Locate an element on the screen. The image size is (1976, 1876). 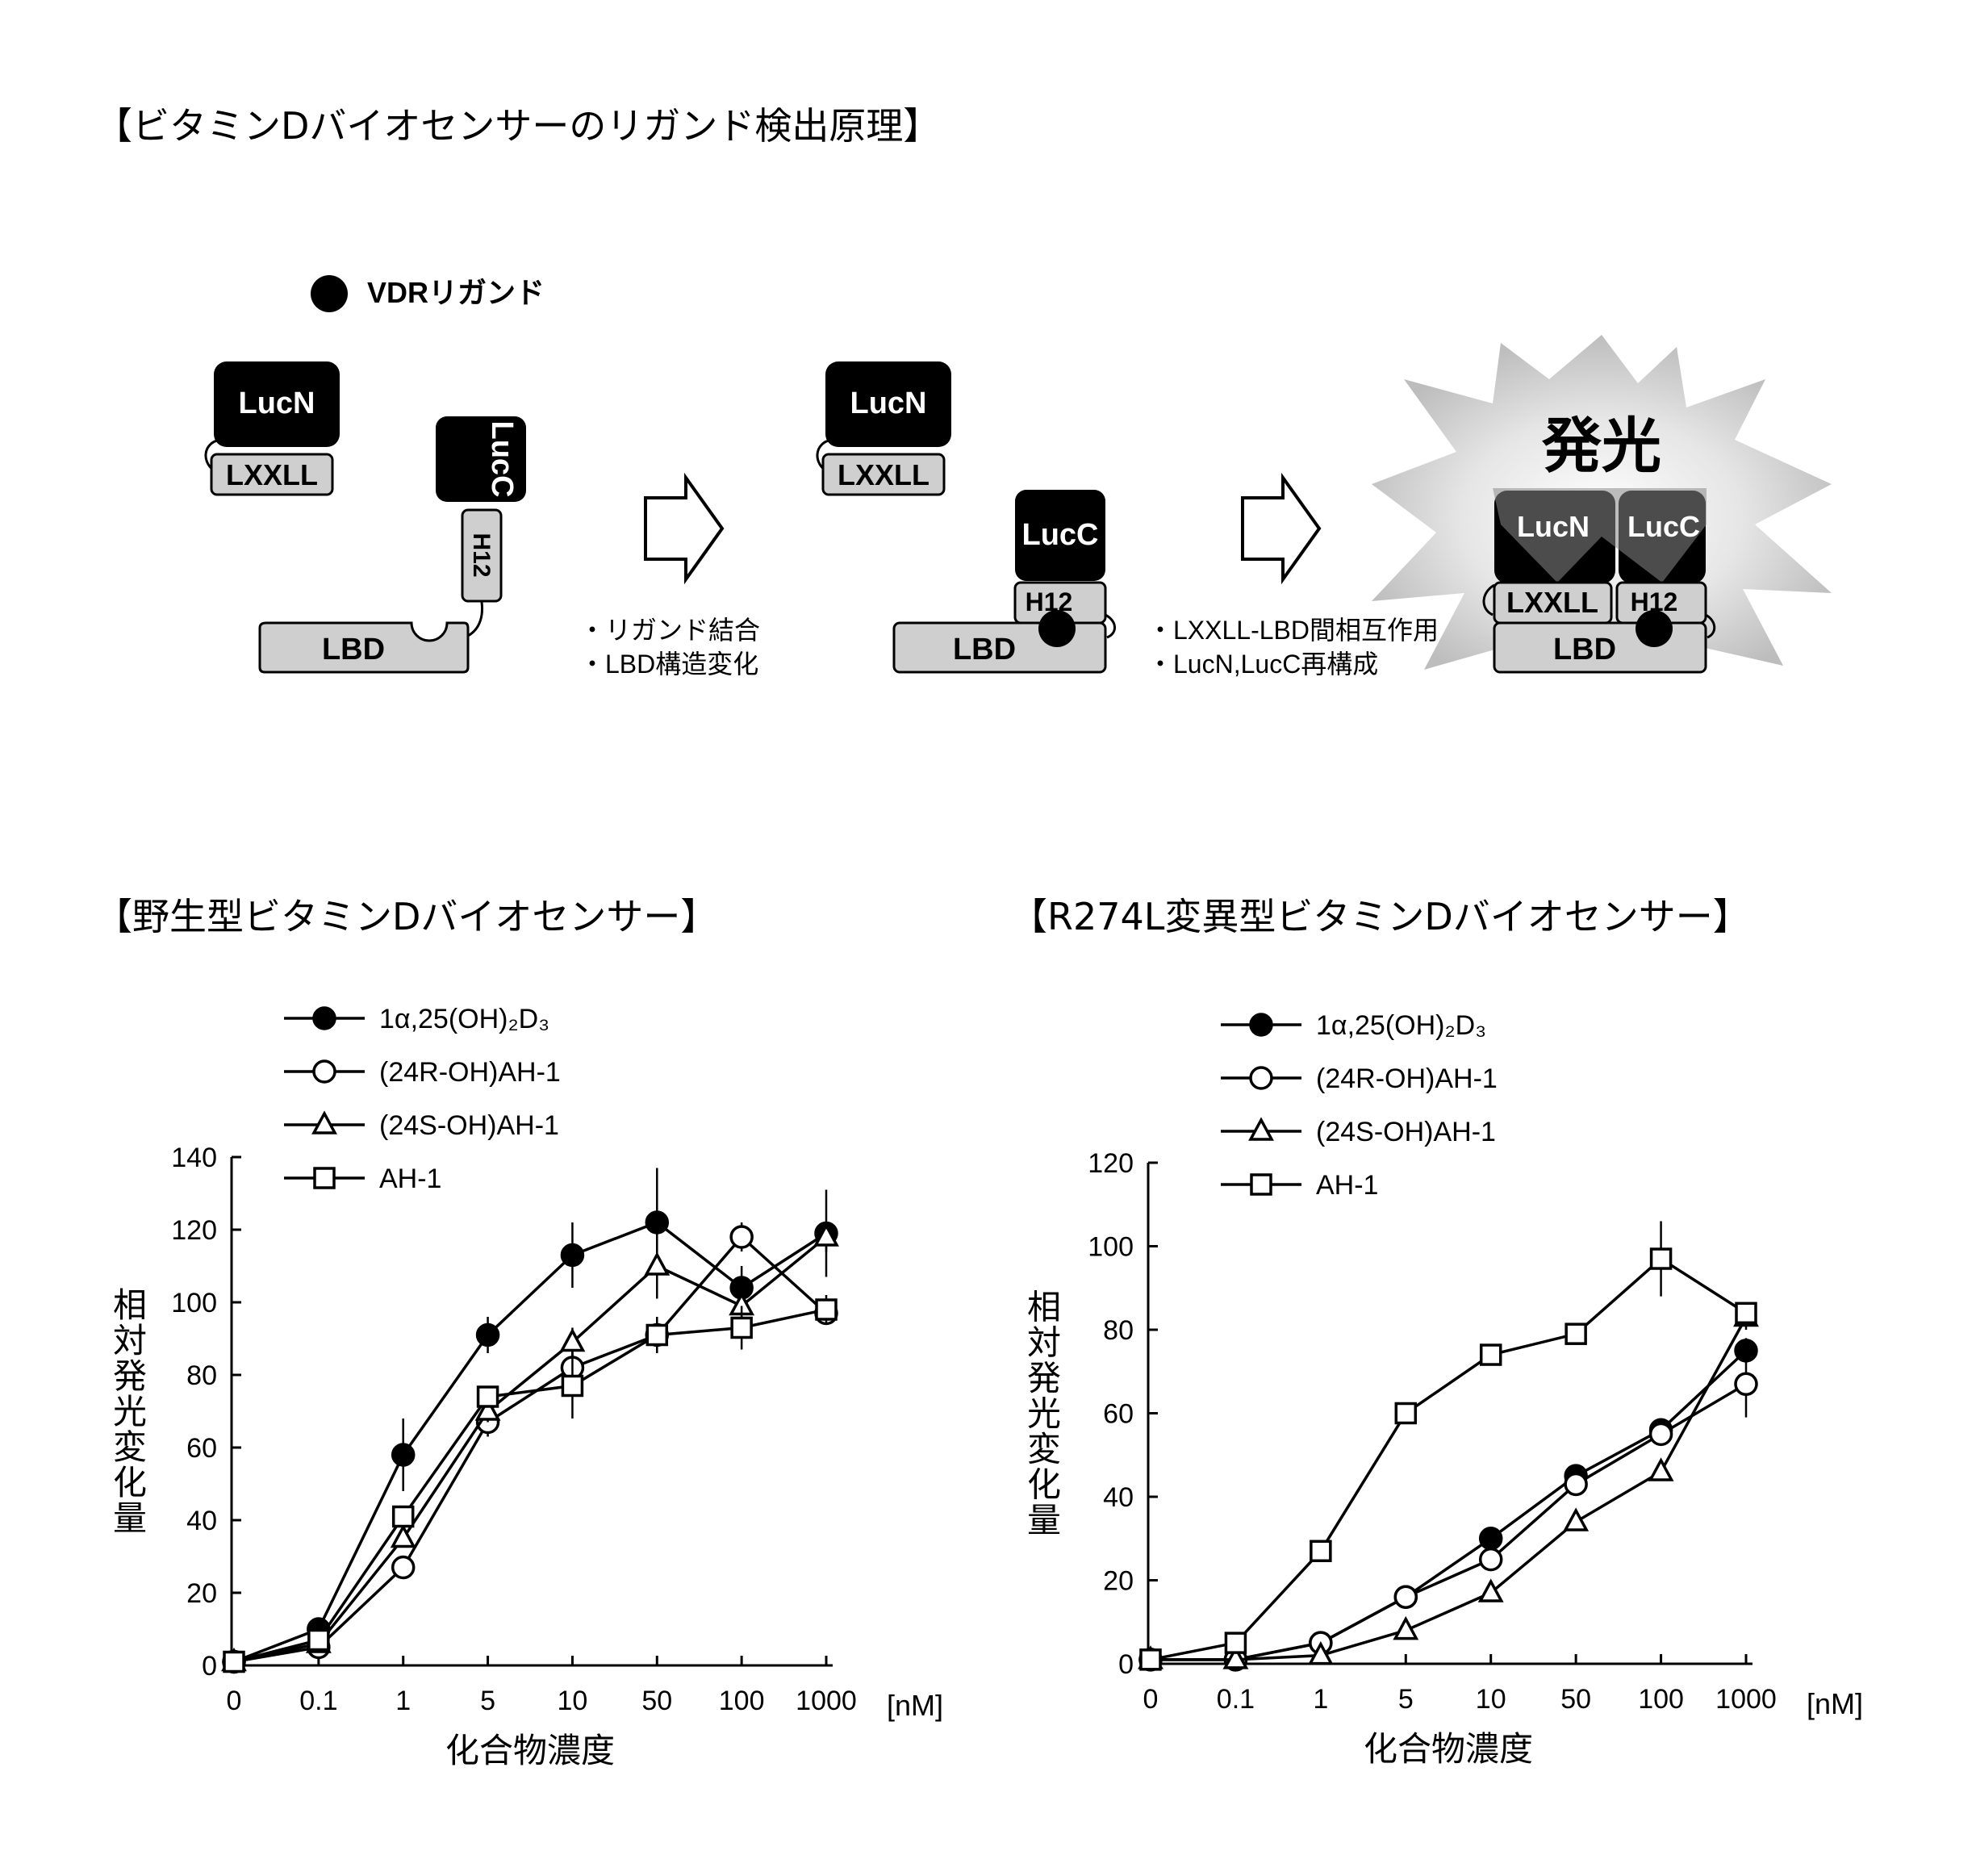
legend-label: AH-1 is located at coordinates (410, 1179).